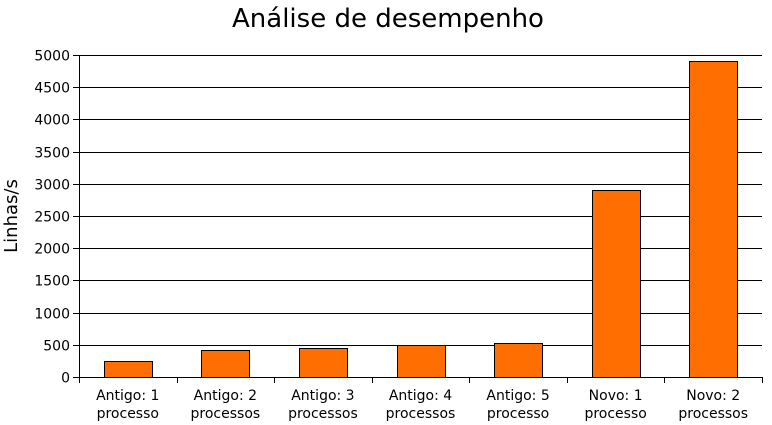  I want to click on x-tick-label: Antigo: 3, so click(322, 396).